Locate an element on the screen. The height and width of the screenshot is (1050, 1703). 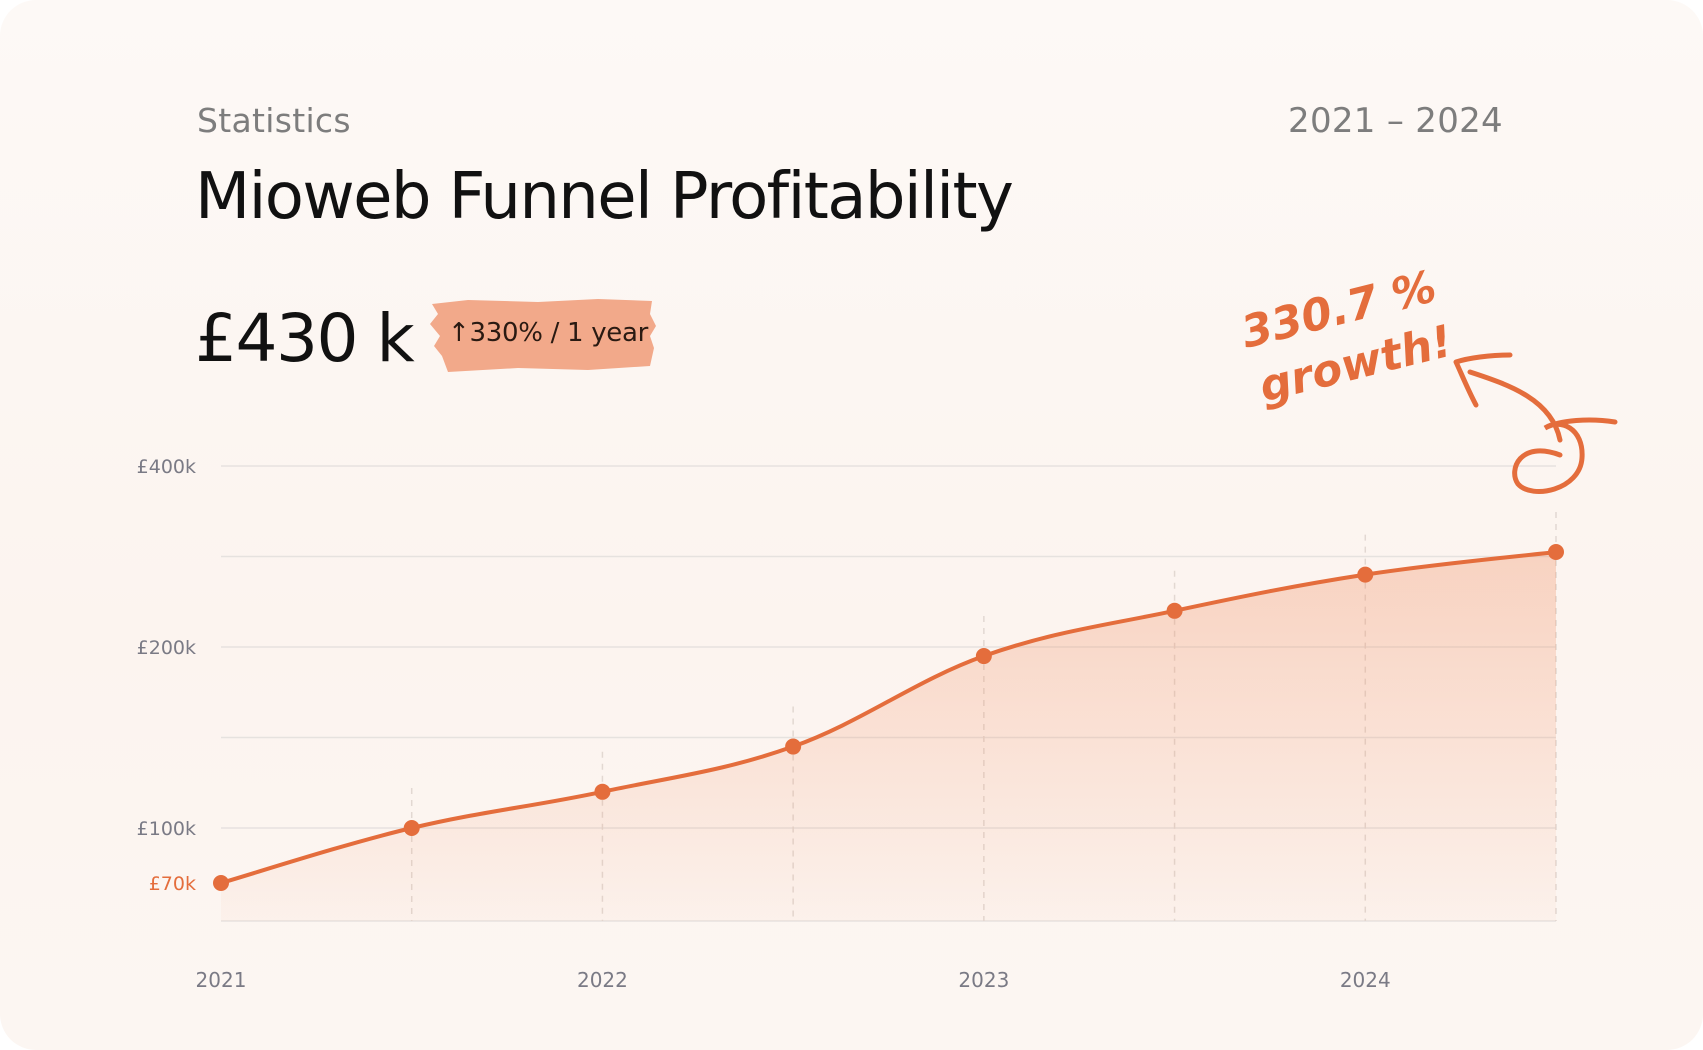
curved-arrow-icon is located at coordinates (1515, 406).